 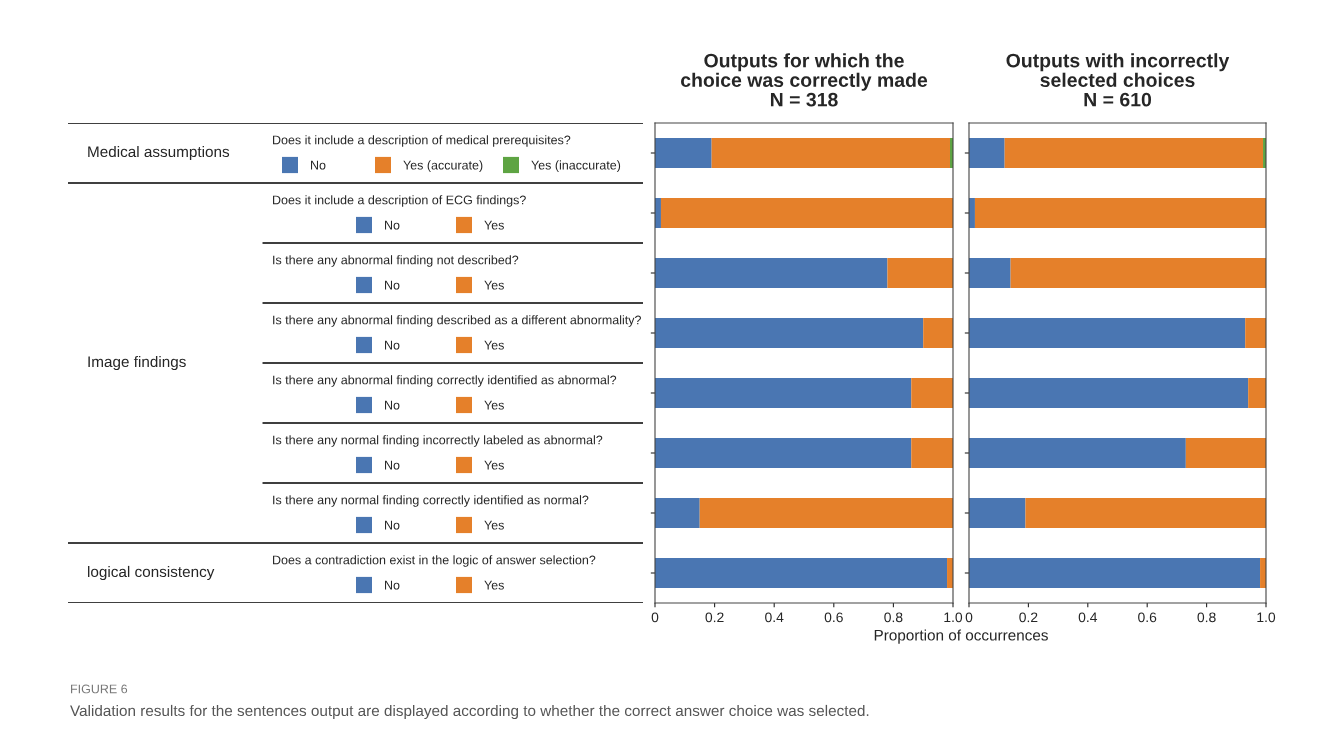 I want to click on caption: FIGURE 6, so click(x=99, y=689).